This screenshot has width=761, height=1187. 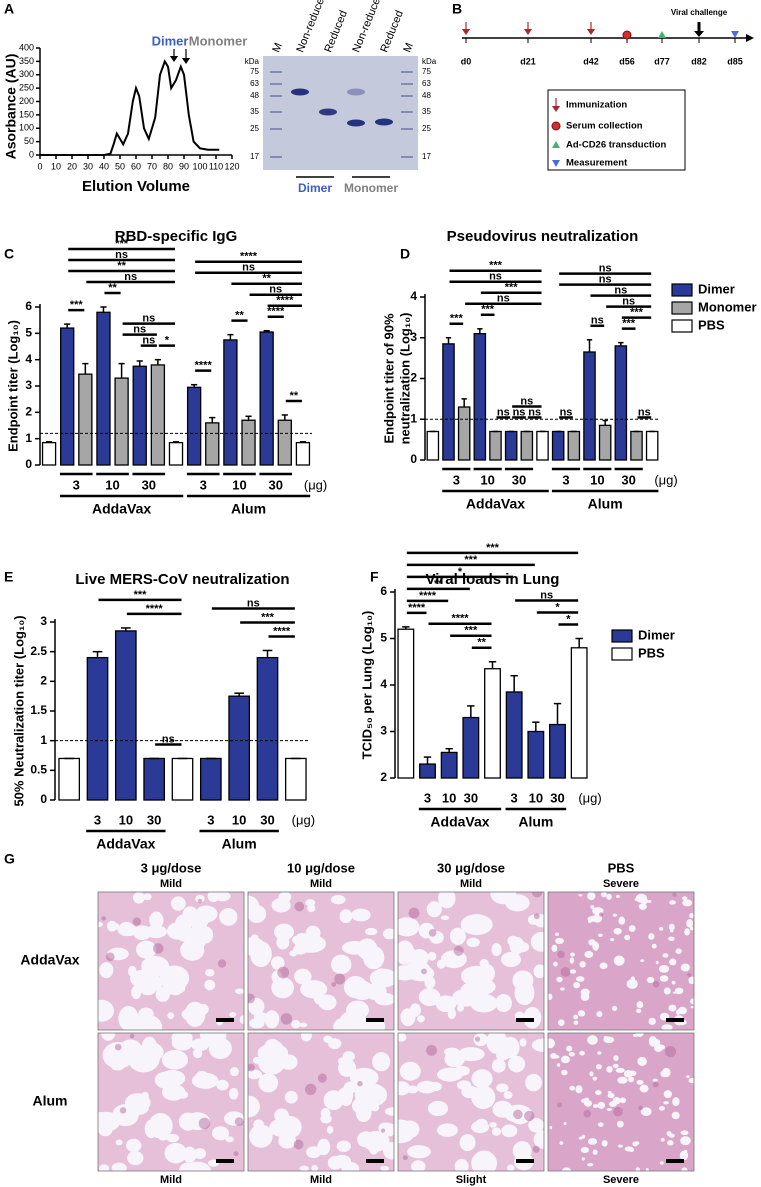 What do you see at coordinates (171, 1180) in the screenshot?
I see `severity-label: Mild` at bounding box center [171, 1180].